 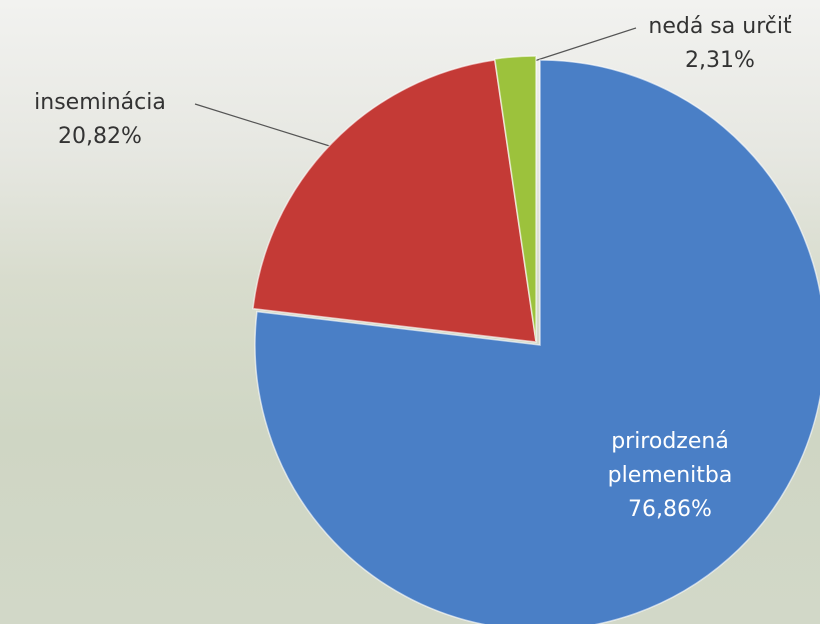 What do you see at coordinates (720, 26) in the screenshot?
I see `category-label: nedá sa určiť` at bounding box center [720, 26].